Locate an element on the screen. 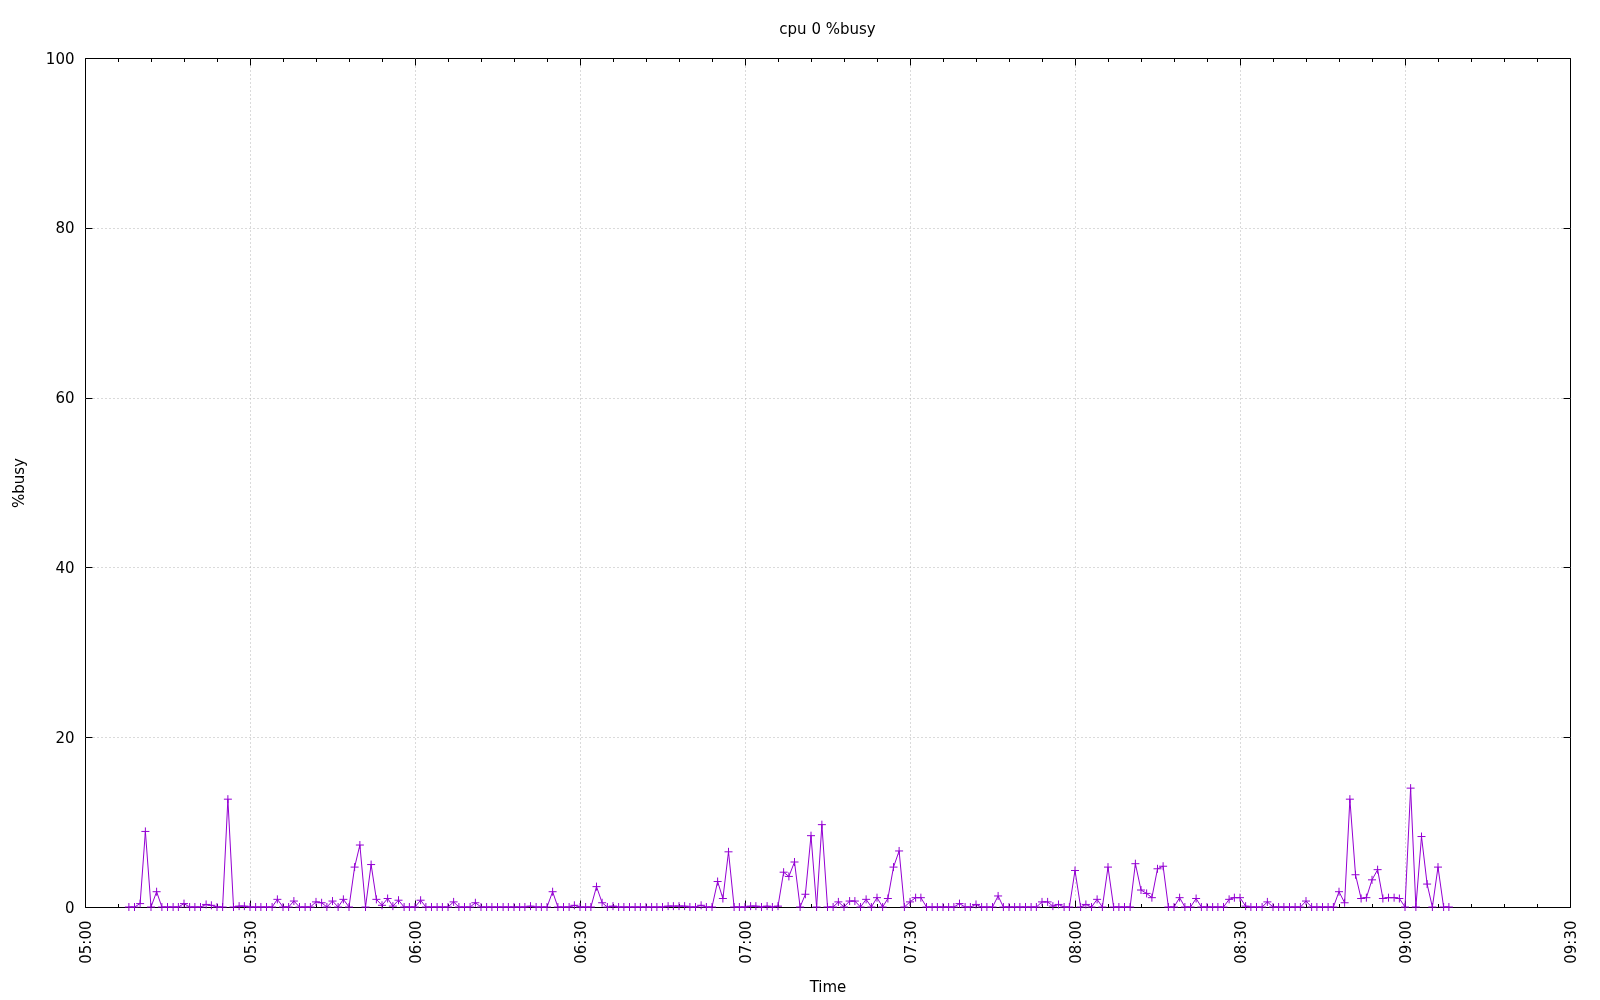 This screenshot has width=1600, height=1000. x-tick-label: 05:30 is located at coordinates (250, 942).